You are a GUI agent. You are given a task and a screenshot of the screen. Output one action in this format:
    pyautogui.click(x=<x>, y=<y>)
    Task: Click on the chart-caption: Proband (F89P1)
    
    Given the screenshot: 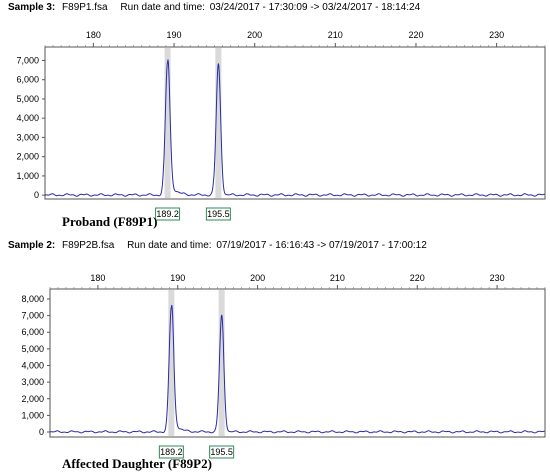 What is the action you would take?
    pyautogui.click(x=109, y=221)
    